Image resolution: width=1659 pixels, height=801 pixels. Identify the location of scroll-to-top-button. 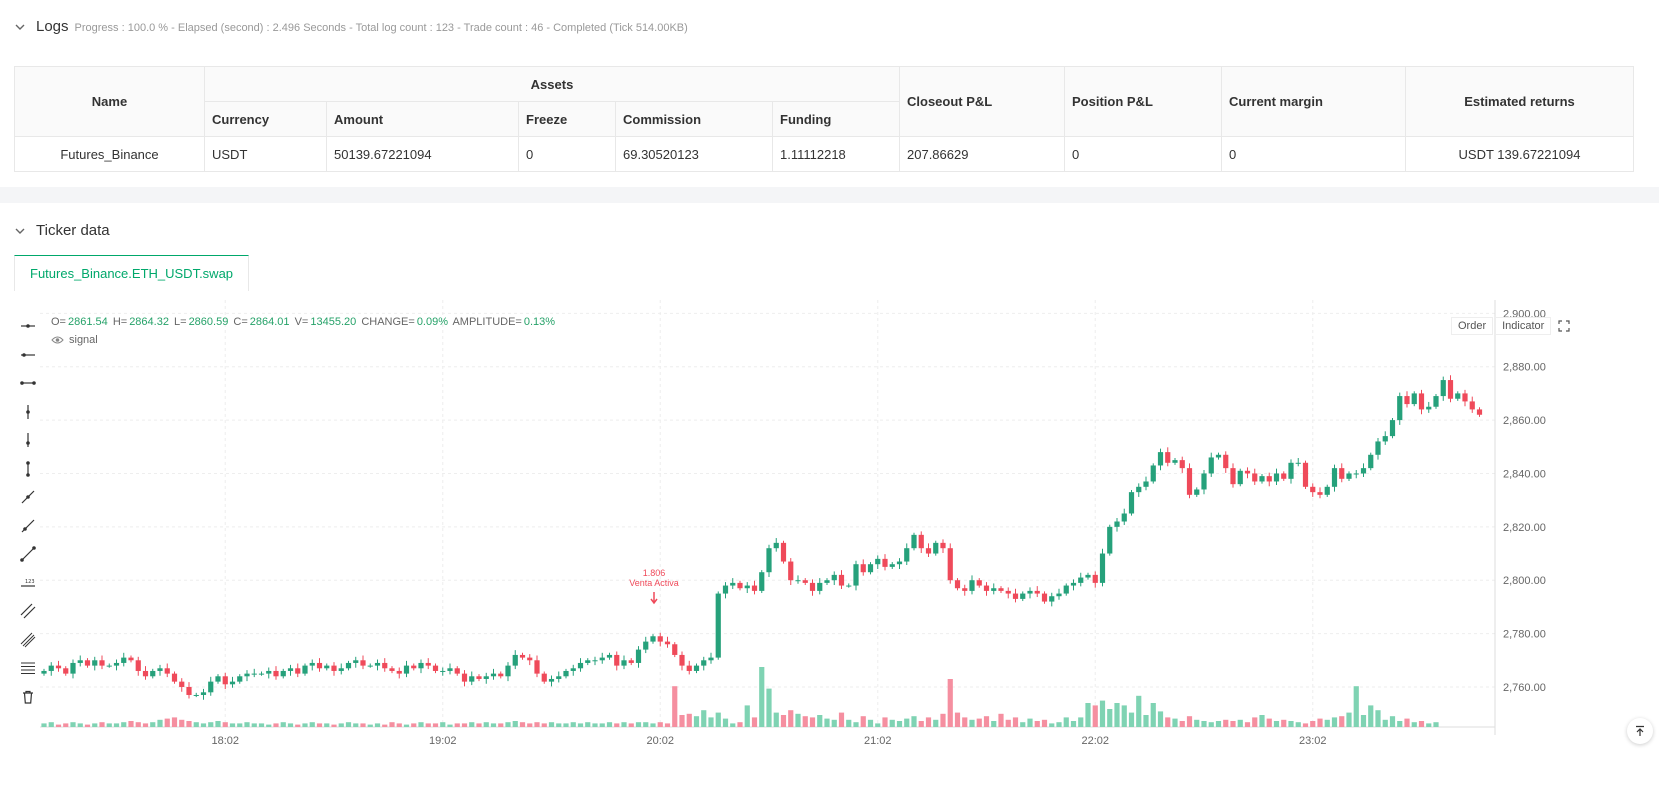
(1640, 731).